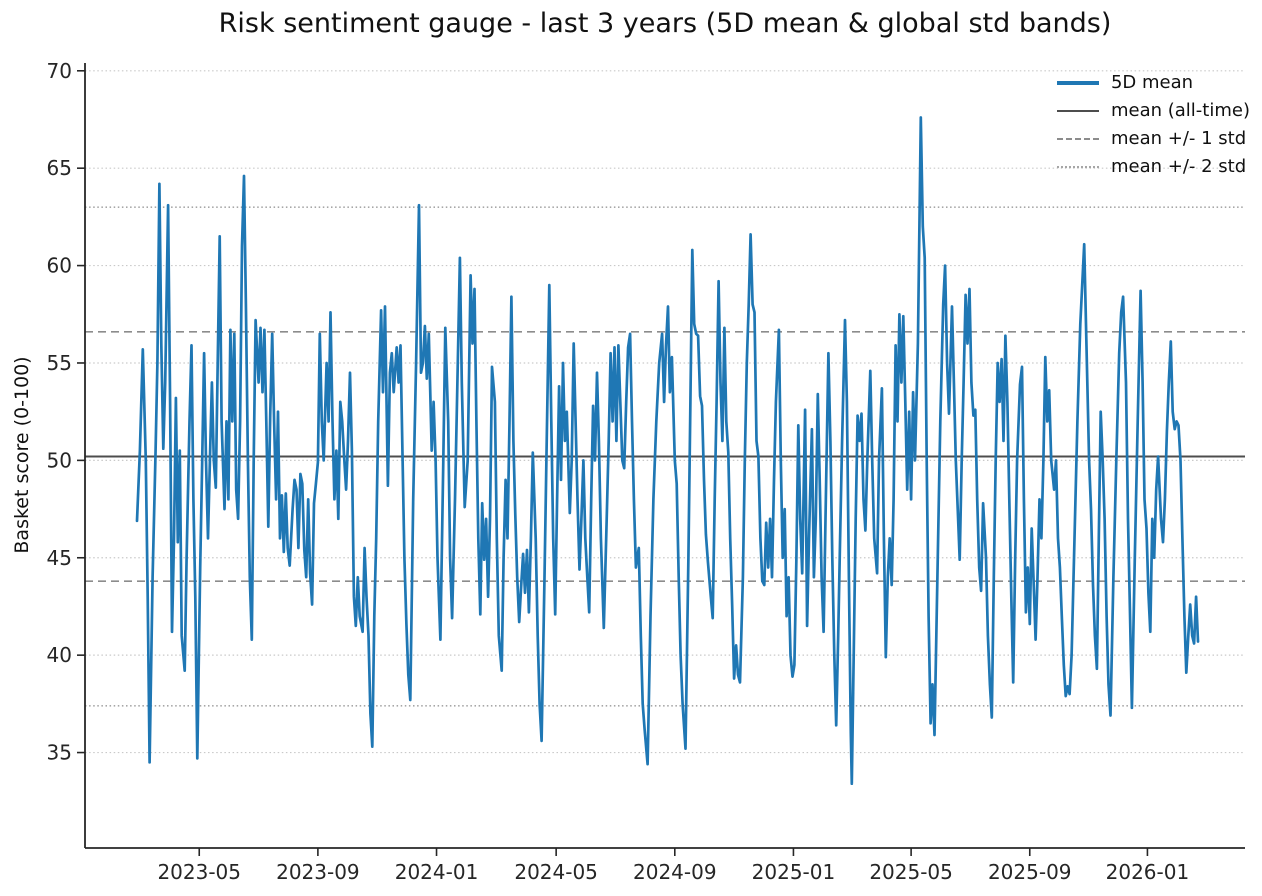 This screenshot has width=1262, height=896. I want to click on x-tick-label: 2025-01, so click(794, 872).